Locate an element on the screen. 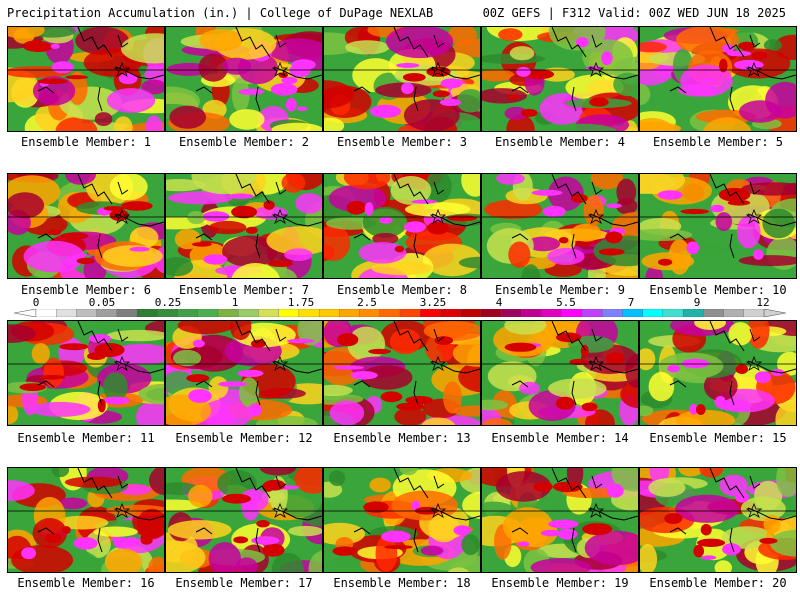 This screenshot has height=600, width=800. ensemble-member-label: Ensemble Member: 13 is located at coordinates (402, 438).